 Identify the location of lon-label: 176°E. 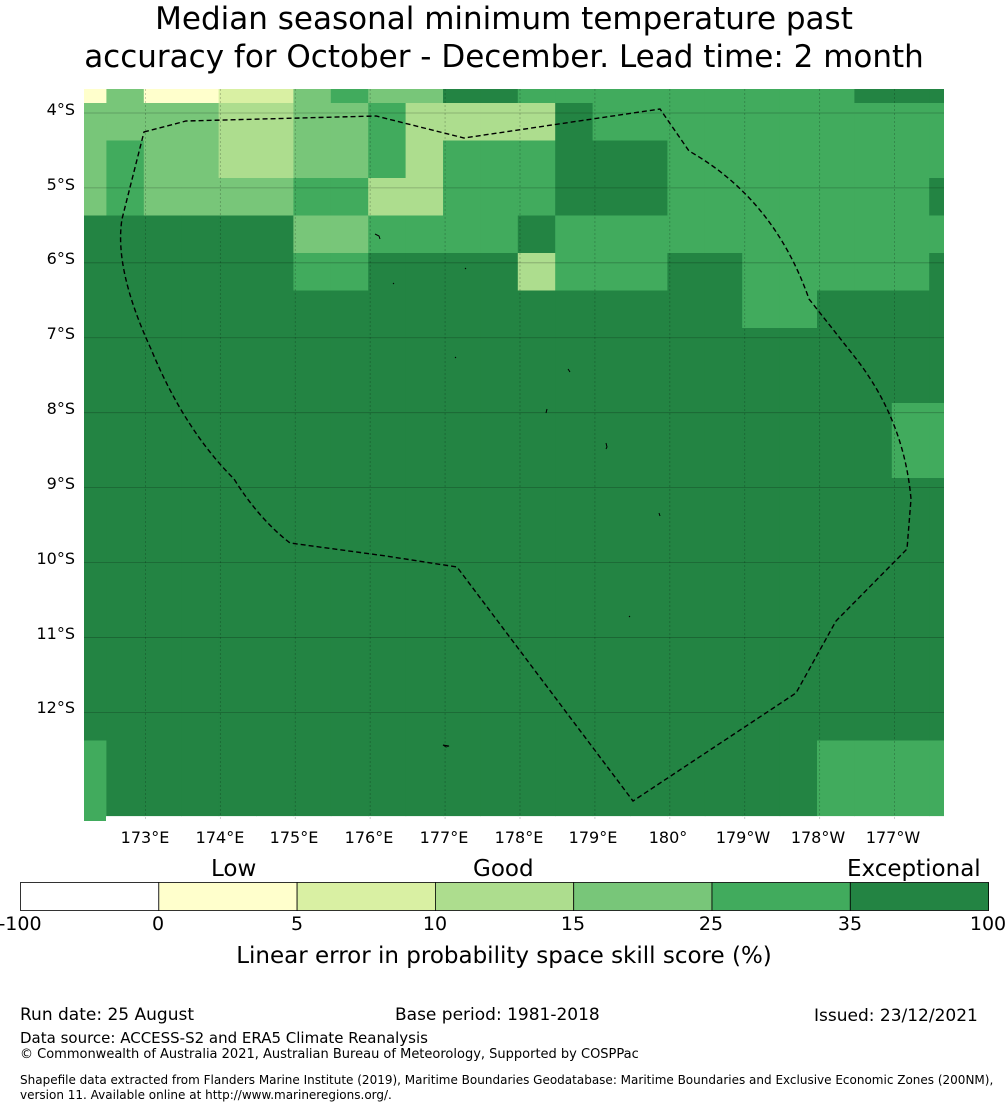
(369, 837).